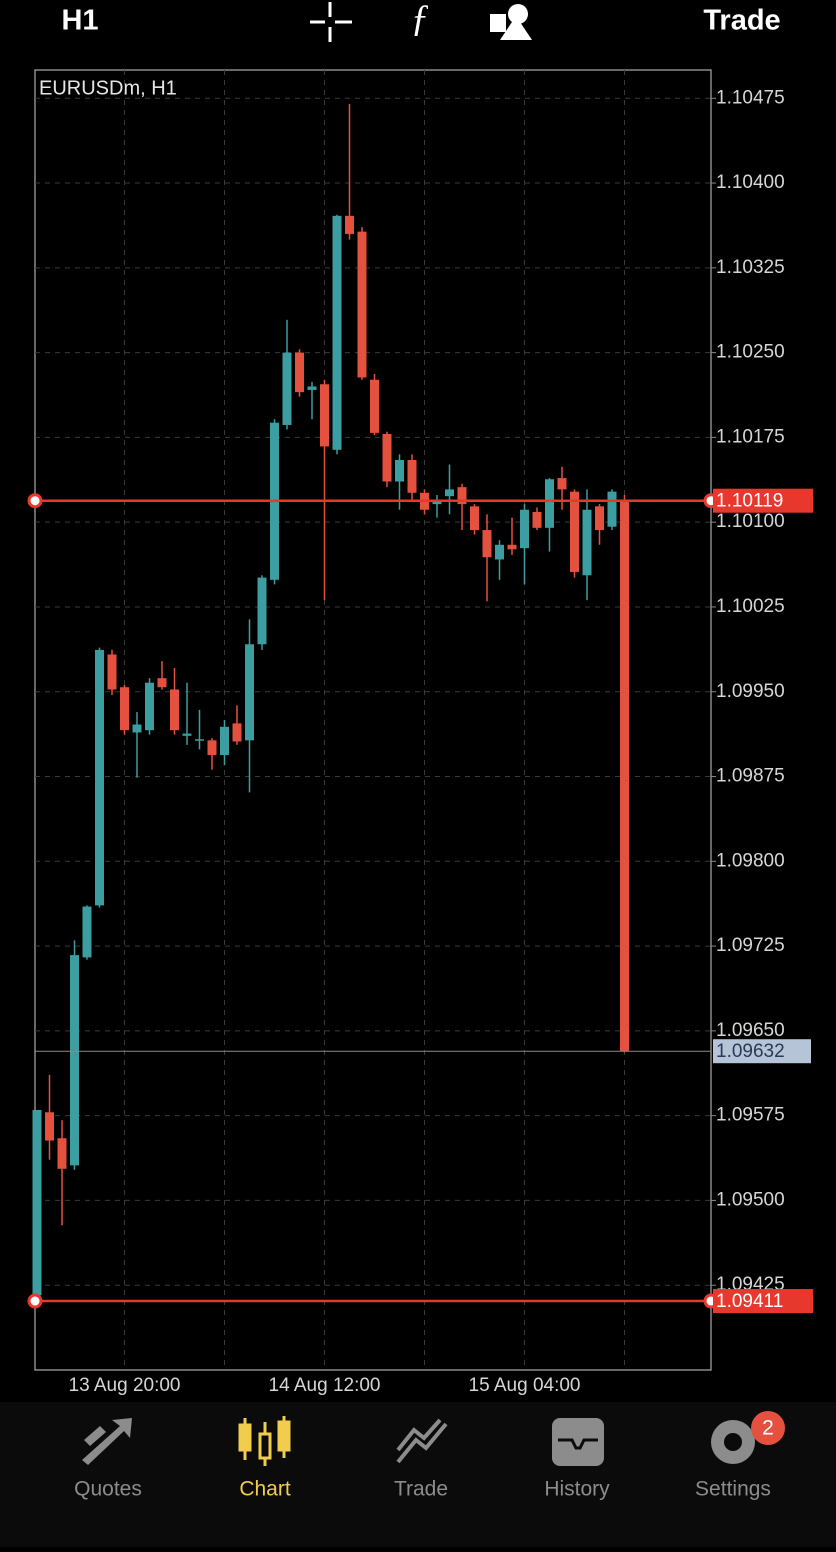  Describe the element at coordinates (750, 352) in the screenshot. I see `y-tick-label: 1.10250` at that location.